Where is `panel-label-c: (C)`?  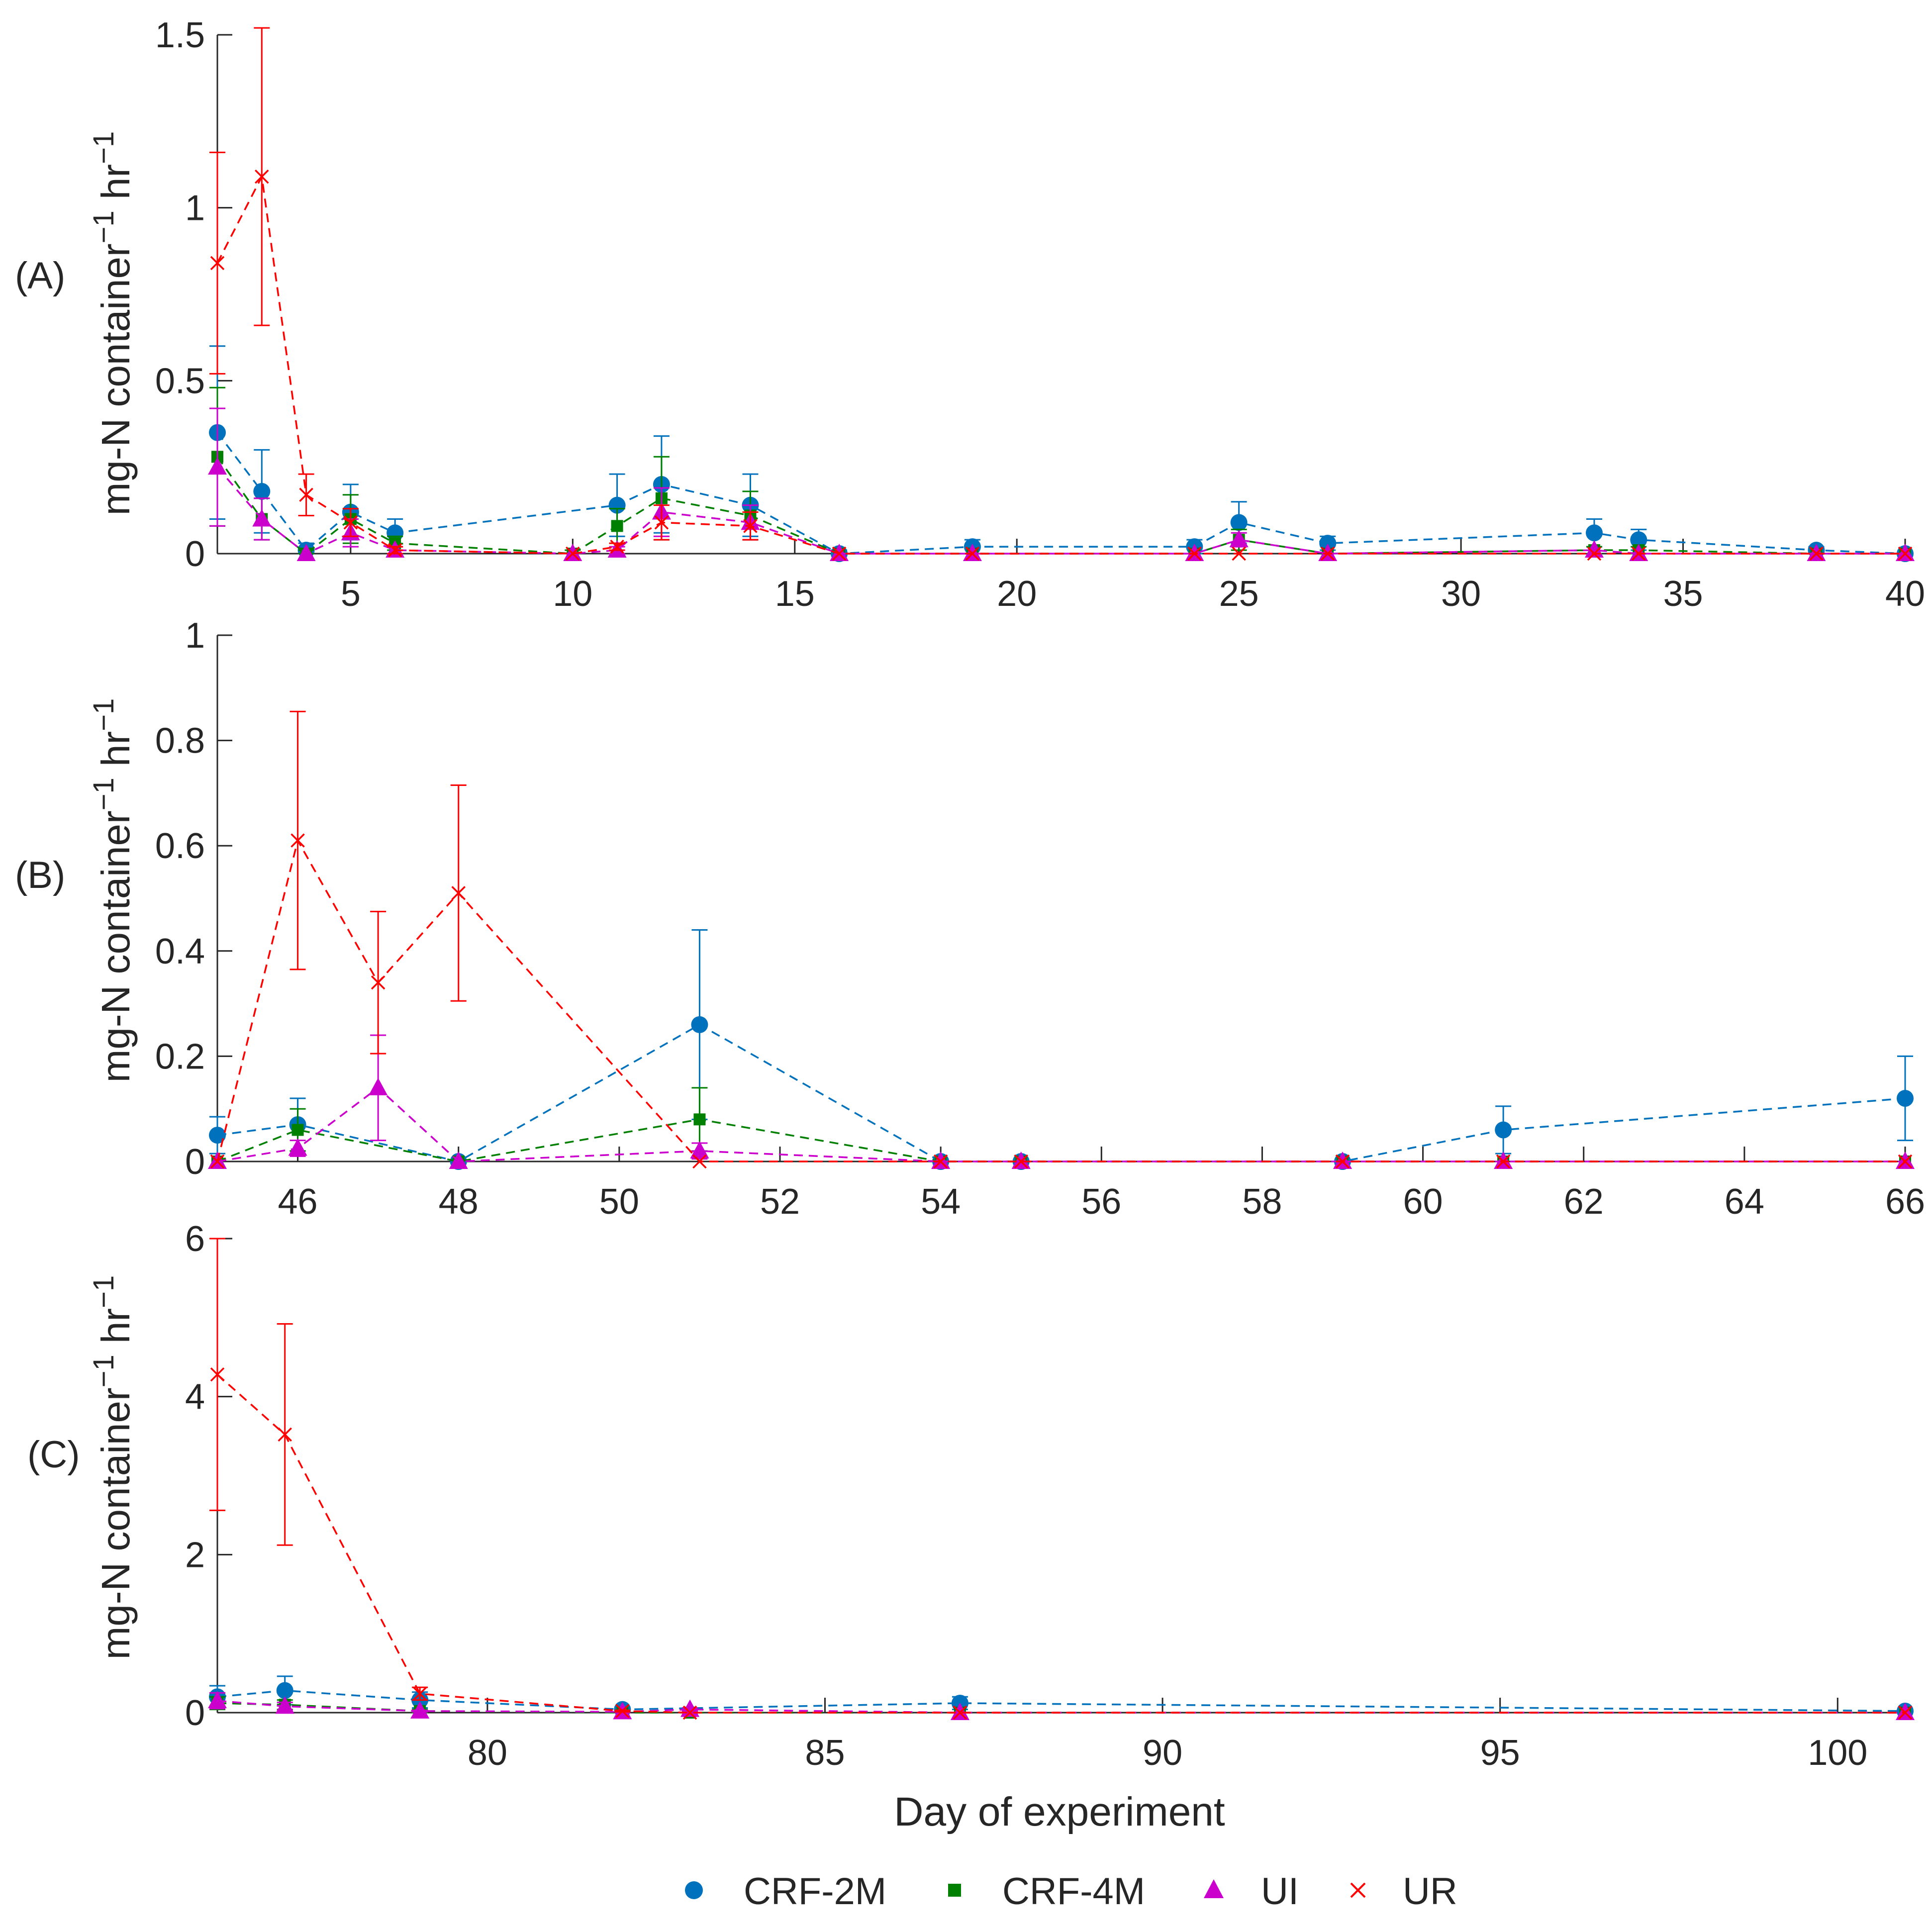 panel-label-c: (C) is located at coordinates (53, 1455).